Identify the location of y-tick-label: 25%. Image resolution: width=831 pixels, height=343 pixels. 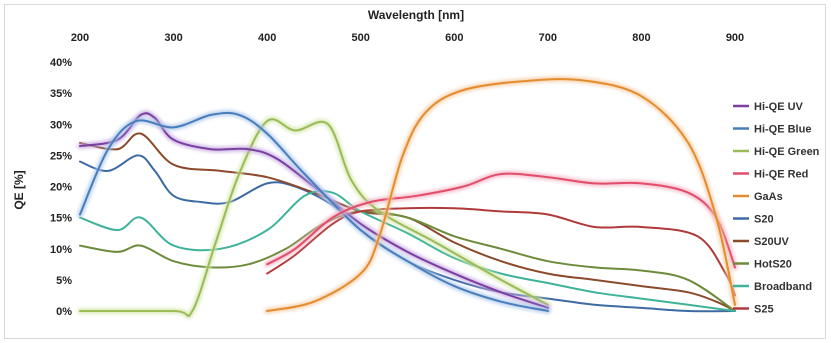
(61, 156).